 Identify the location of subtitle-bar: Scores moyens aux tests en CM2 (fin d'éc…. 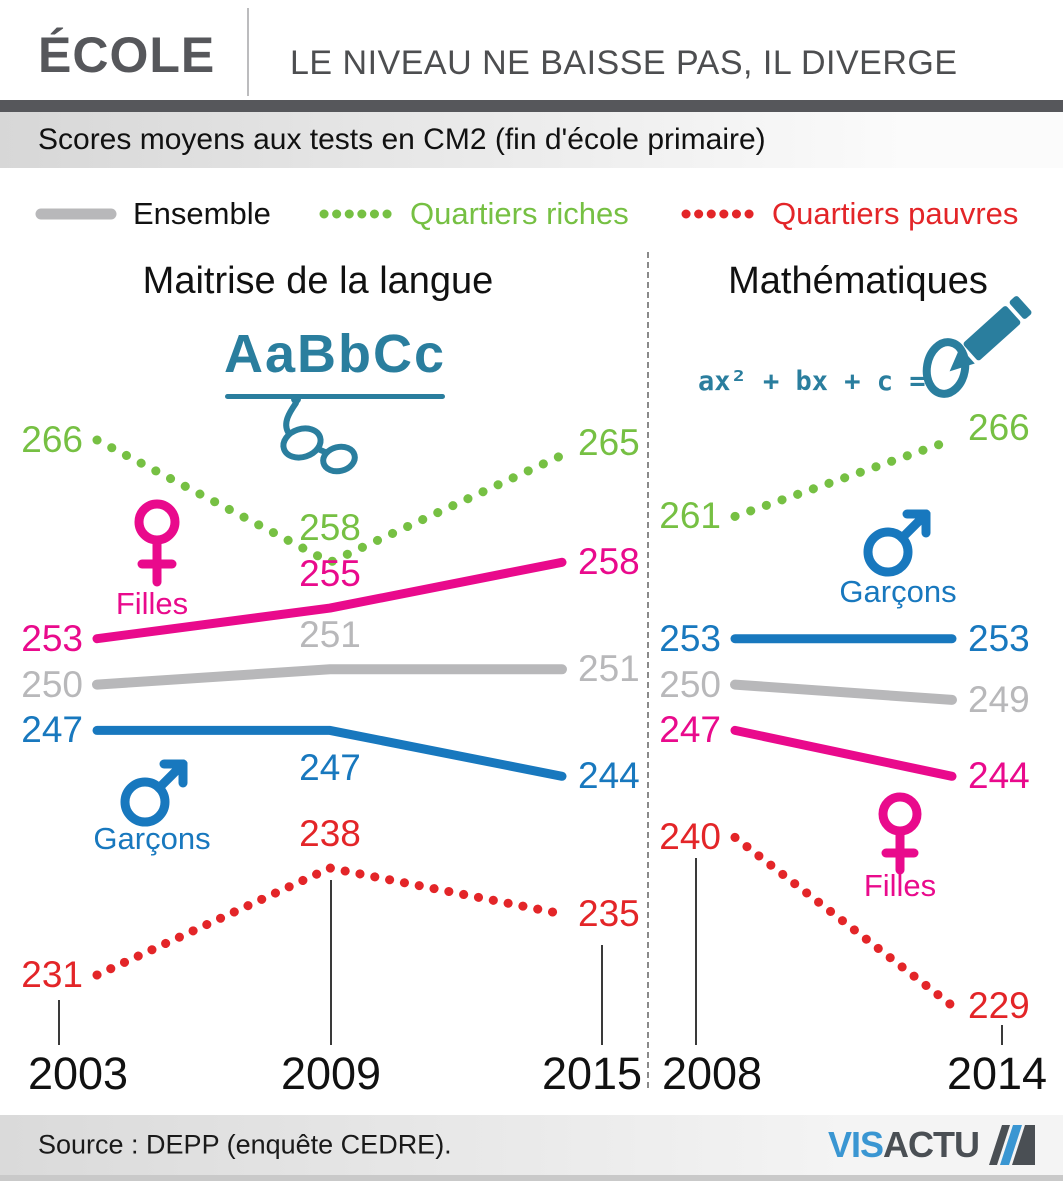
(531, 140).